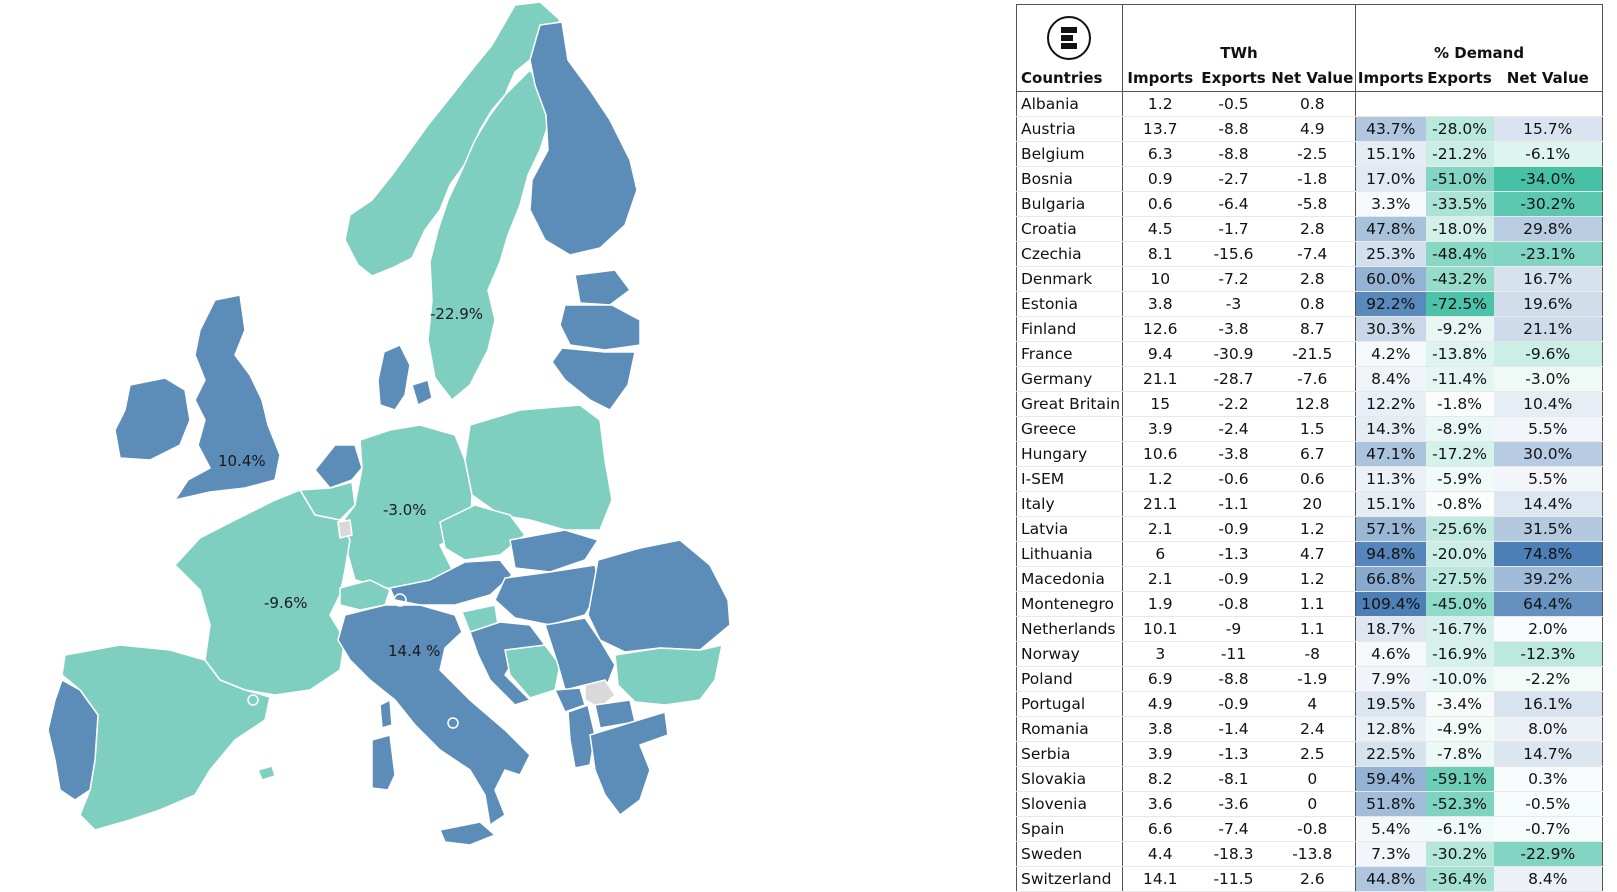 The height and width of the screenshot is (892, 1617). I want to click on cell-exports-pct: -30.2%, so click(1459, 854).